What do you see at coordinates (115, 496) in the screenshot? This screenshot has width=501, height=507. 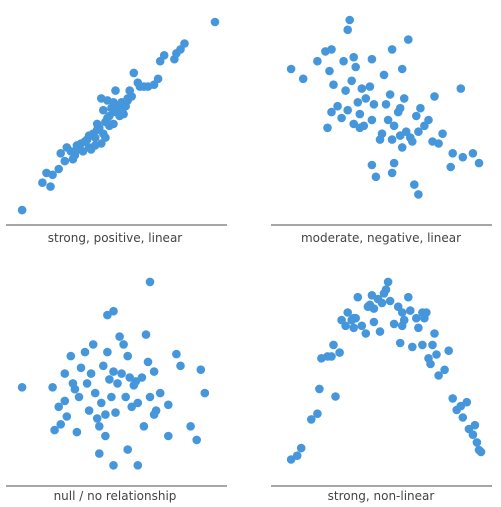 I see `panel-label: null / no relationship` at bounding box center [115, 496].